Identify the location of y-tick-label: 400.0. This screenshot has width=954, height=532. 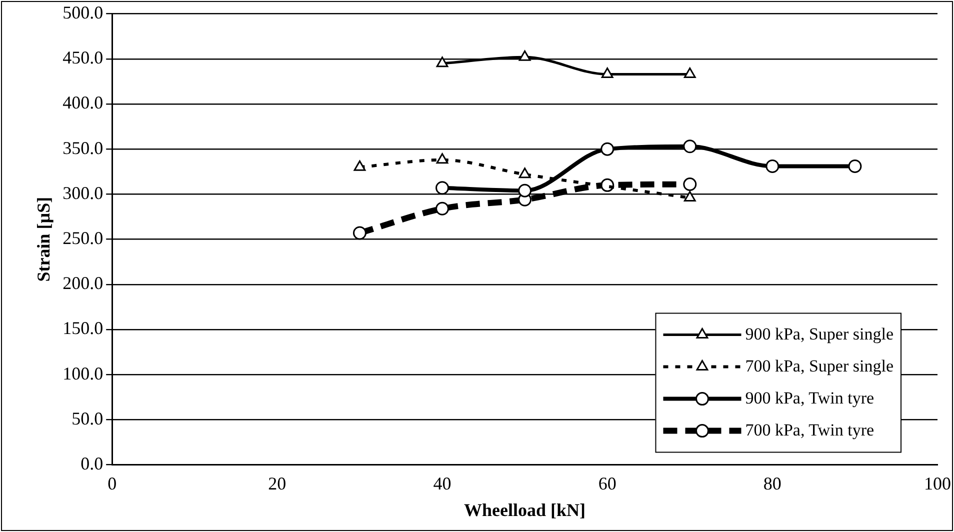
(83, 102).